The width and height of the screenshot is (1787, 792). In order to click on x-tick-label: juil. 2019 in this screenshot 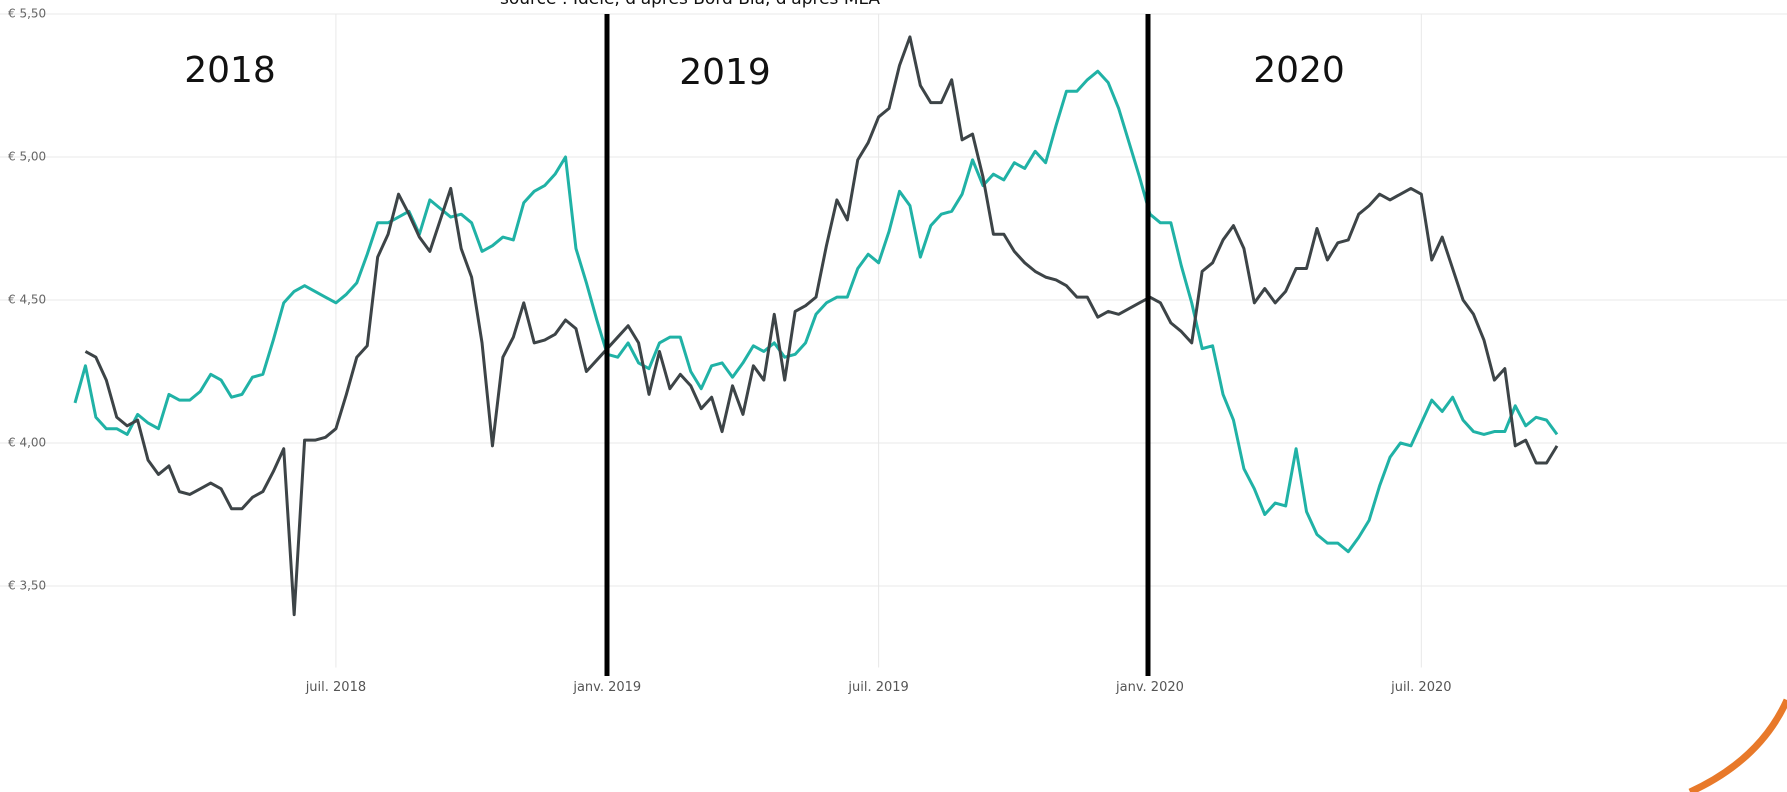, I will do `click(877, 687)`.